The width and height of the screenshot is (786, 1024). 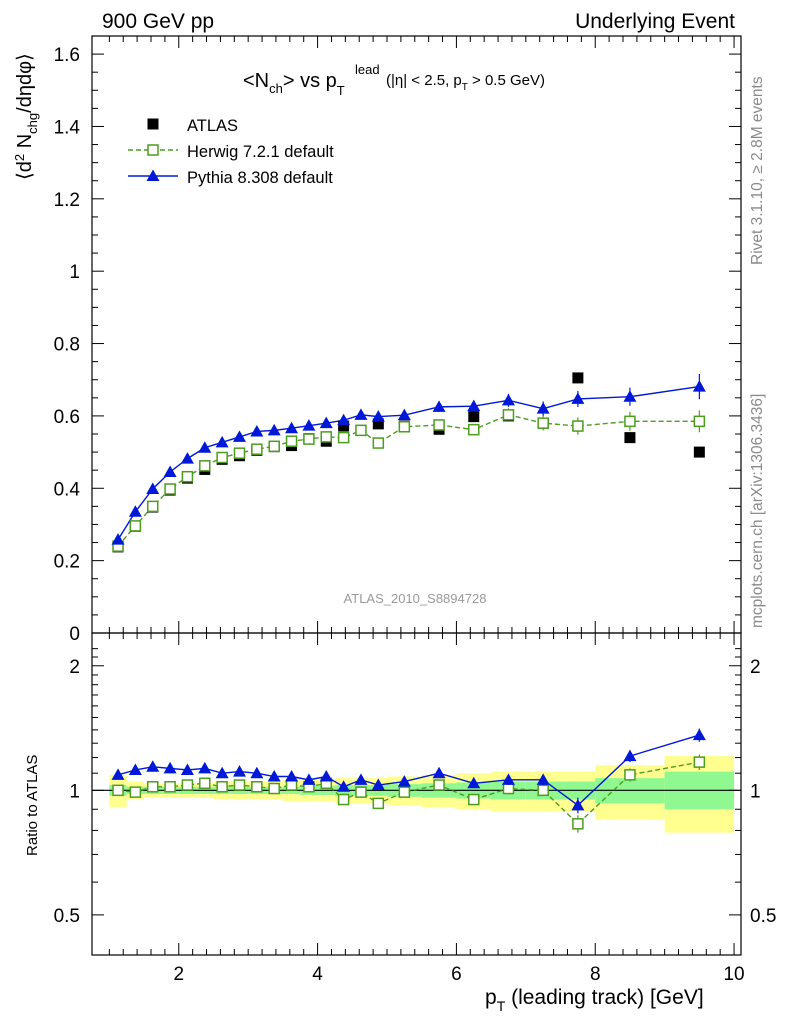 I want to click on main-series-layer, so click(x=408, y=462).